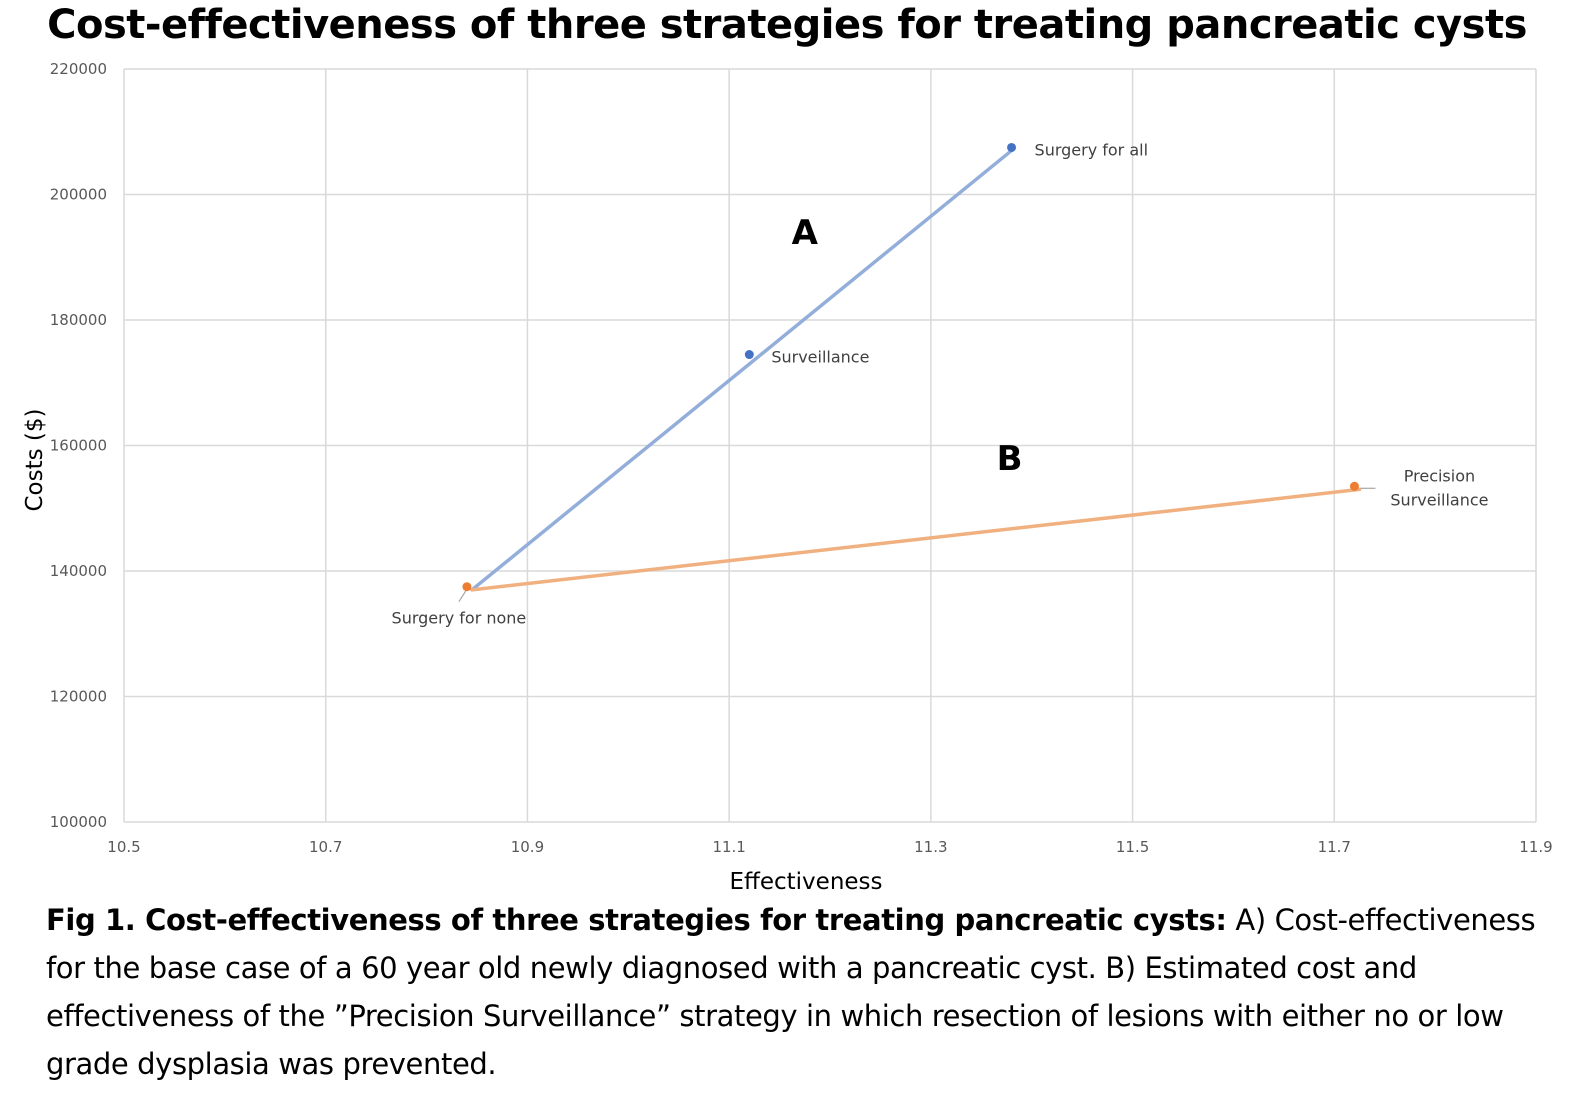 The height and width of the screenshot is (1094, 1574). What do you see at coordinates (78, 195) in the screenshot?
I see `y-tick-label: 200000` at bounding box center [78, 195].